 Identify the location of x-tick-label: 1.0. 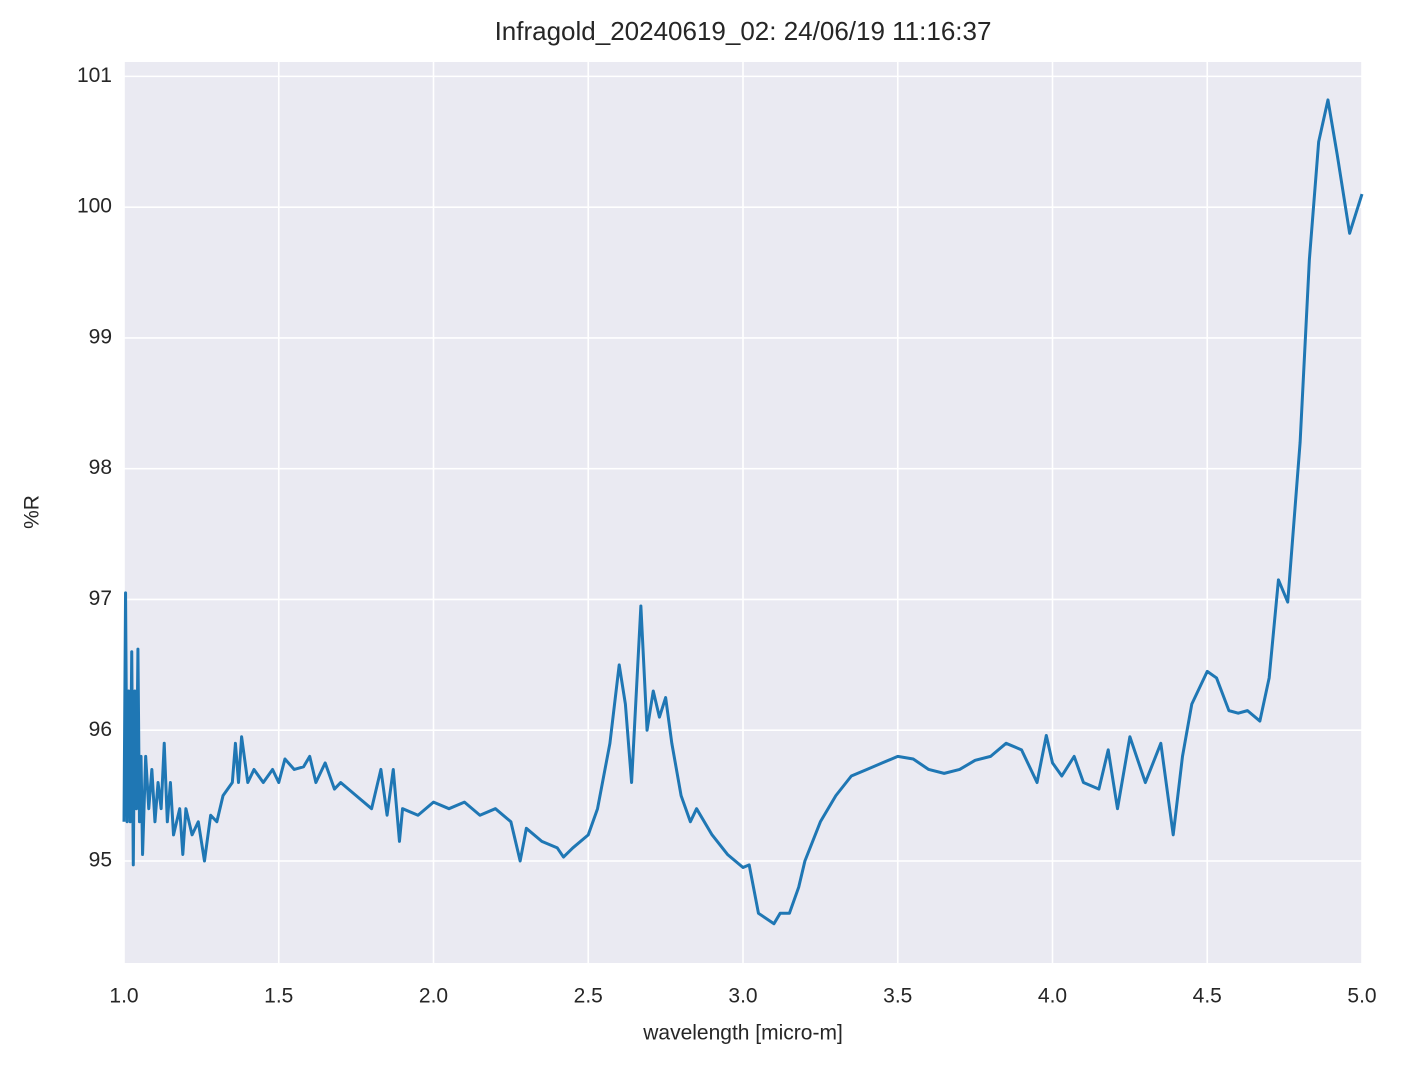
(123, 996).